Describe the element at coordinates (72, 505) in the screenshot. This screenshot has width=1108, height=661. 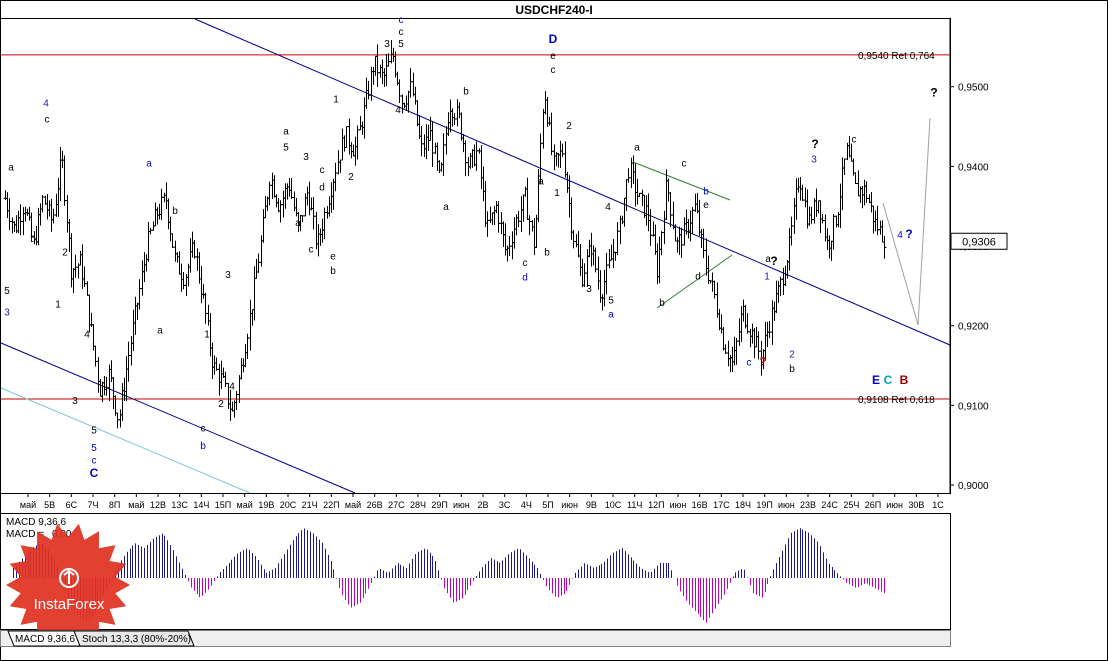
I see `time-tick-label: 6С` at that location.